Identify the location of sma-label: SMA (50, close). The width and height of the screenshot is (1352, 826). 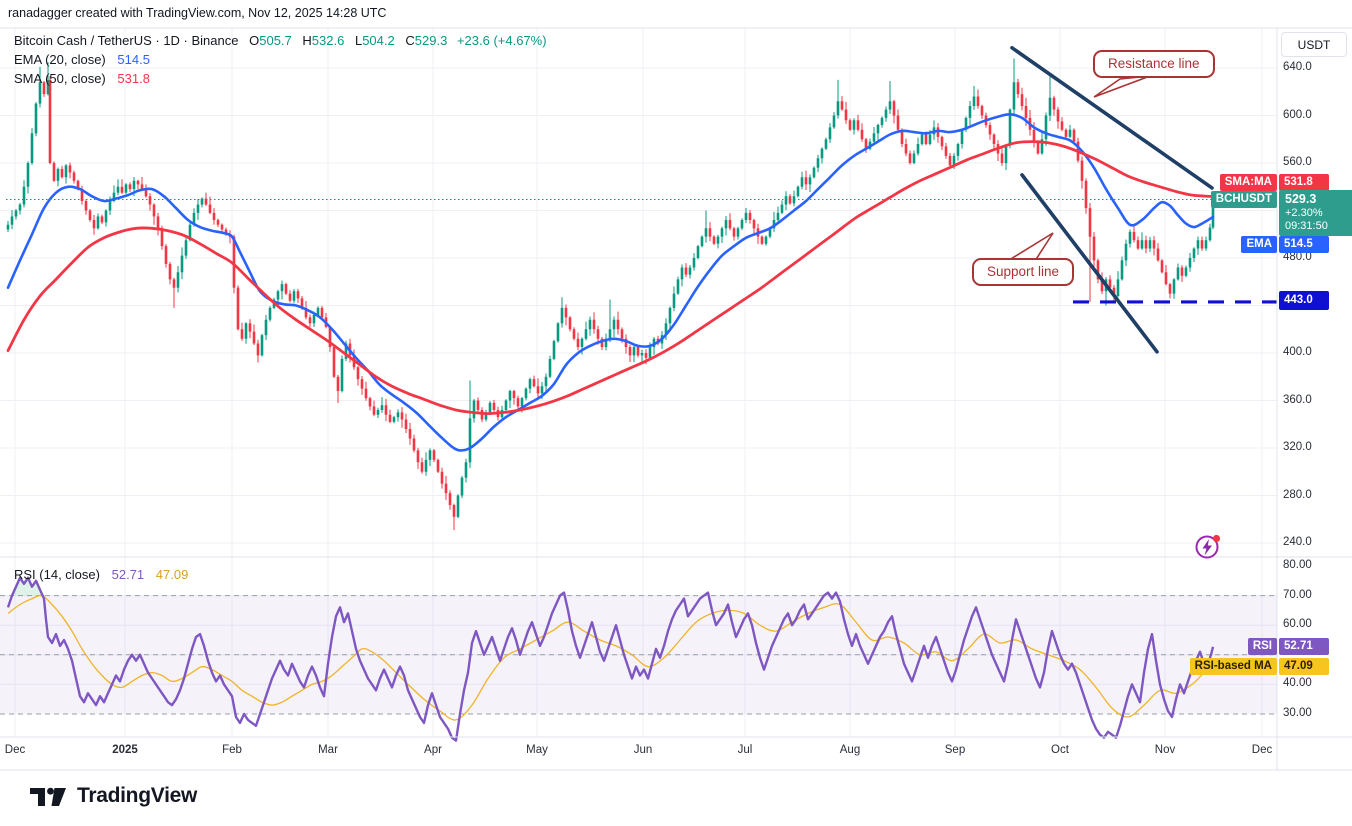
(60, 78).